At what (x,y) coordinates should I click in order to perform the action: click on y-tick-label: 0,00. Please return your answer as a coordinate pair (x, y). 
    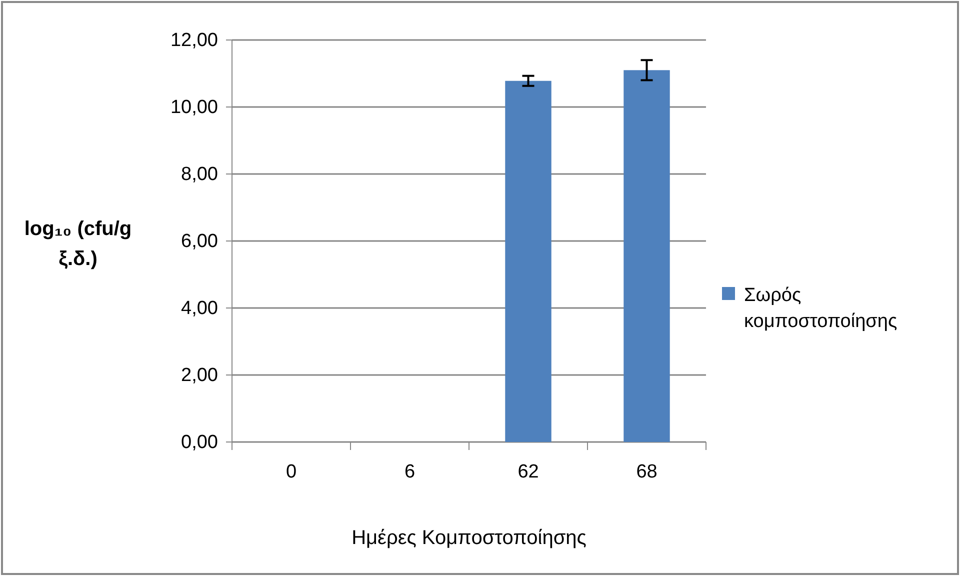
    Looking at the image, I should click on (199, 443).